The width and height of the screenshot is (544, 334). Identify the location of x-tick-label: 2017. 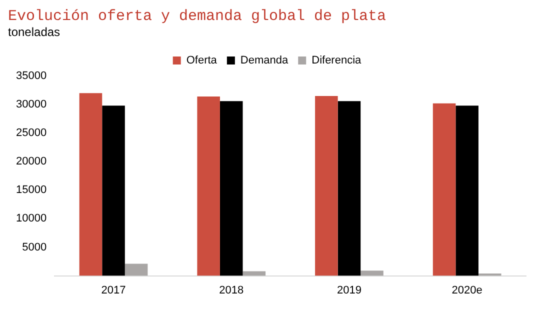
(113, 290).